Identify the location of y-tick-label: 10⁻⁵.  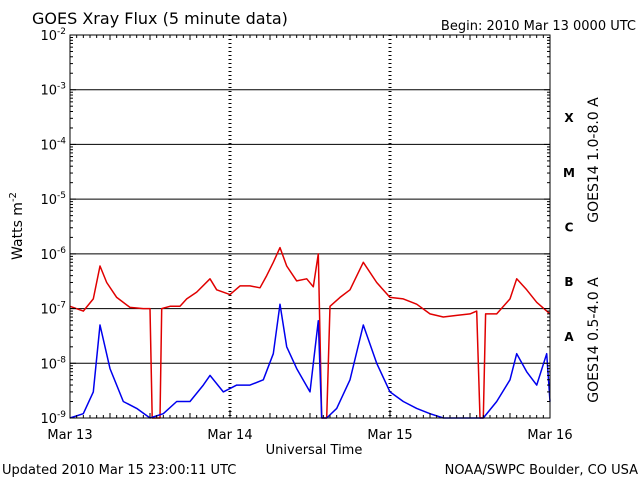
(53, 199).